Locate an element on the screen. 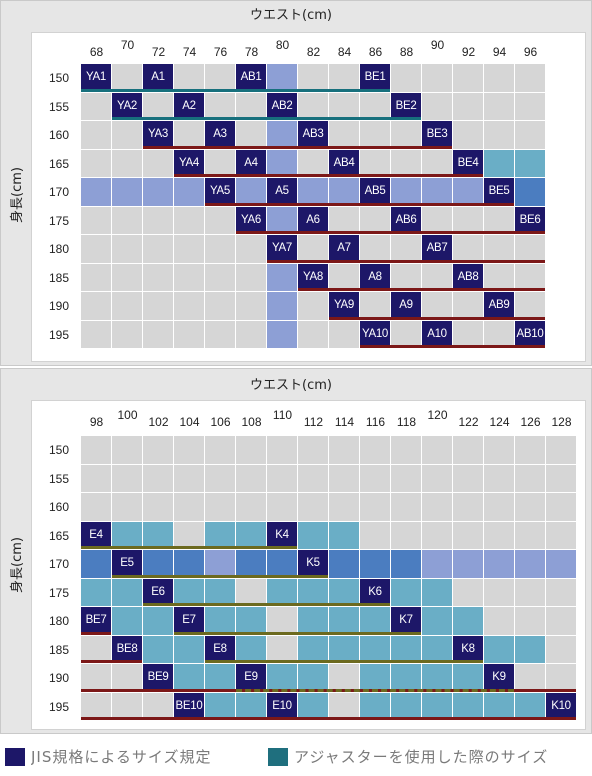  height-tick-150: 150 is located at coordinates (59, 78).